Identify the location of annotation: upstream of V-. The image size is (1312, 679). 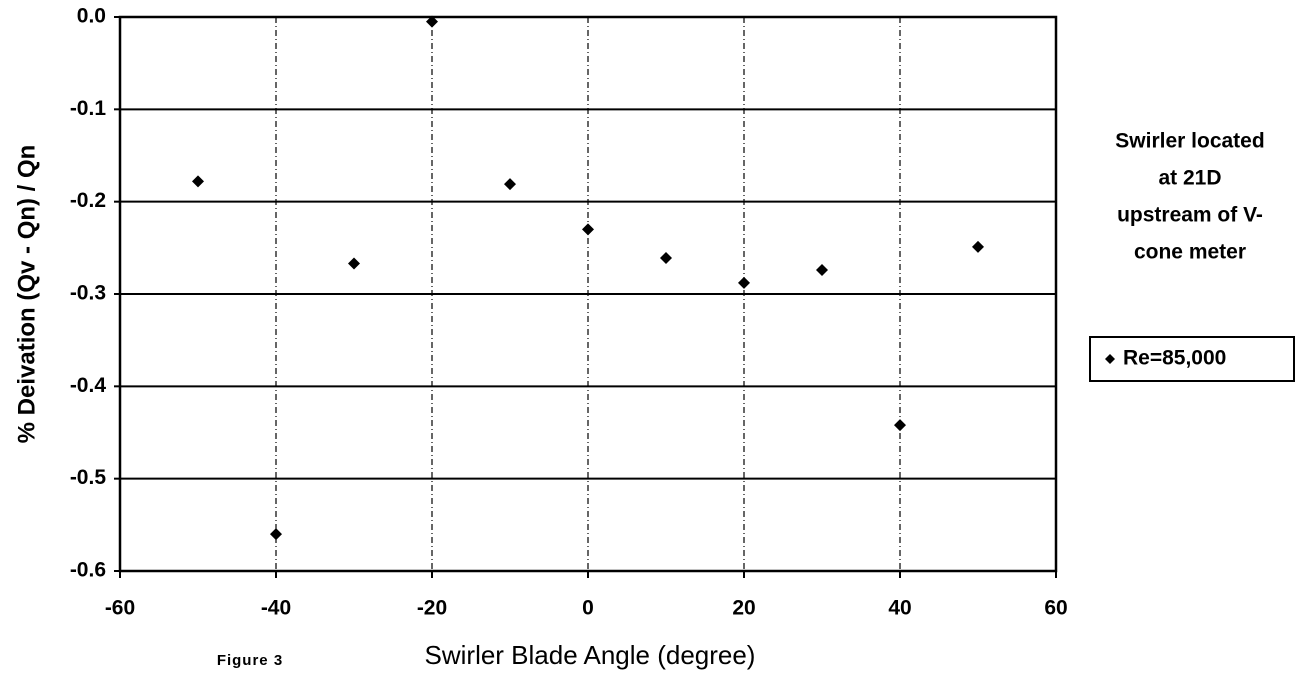
(1190, 215).